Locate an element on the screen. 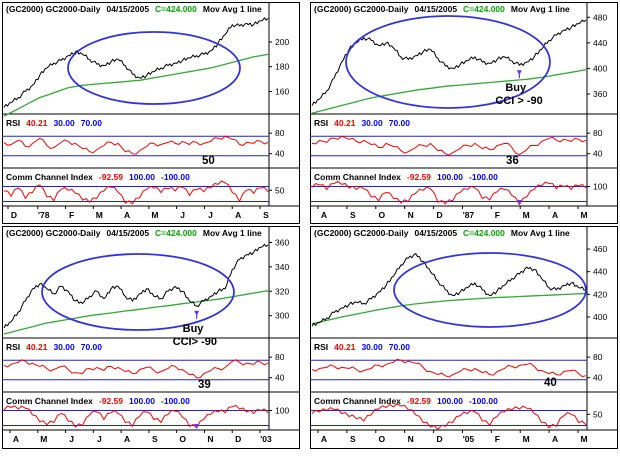 The width and height of the screenshot is (620, 456). cci-tick-label: 50 is located at coordinates (280, 190).